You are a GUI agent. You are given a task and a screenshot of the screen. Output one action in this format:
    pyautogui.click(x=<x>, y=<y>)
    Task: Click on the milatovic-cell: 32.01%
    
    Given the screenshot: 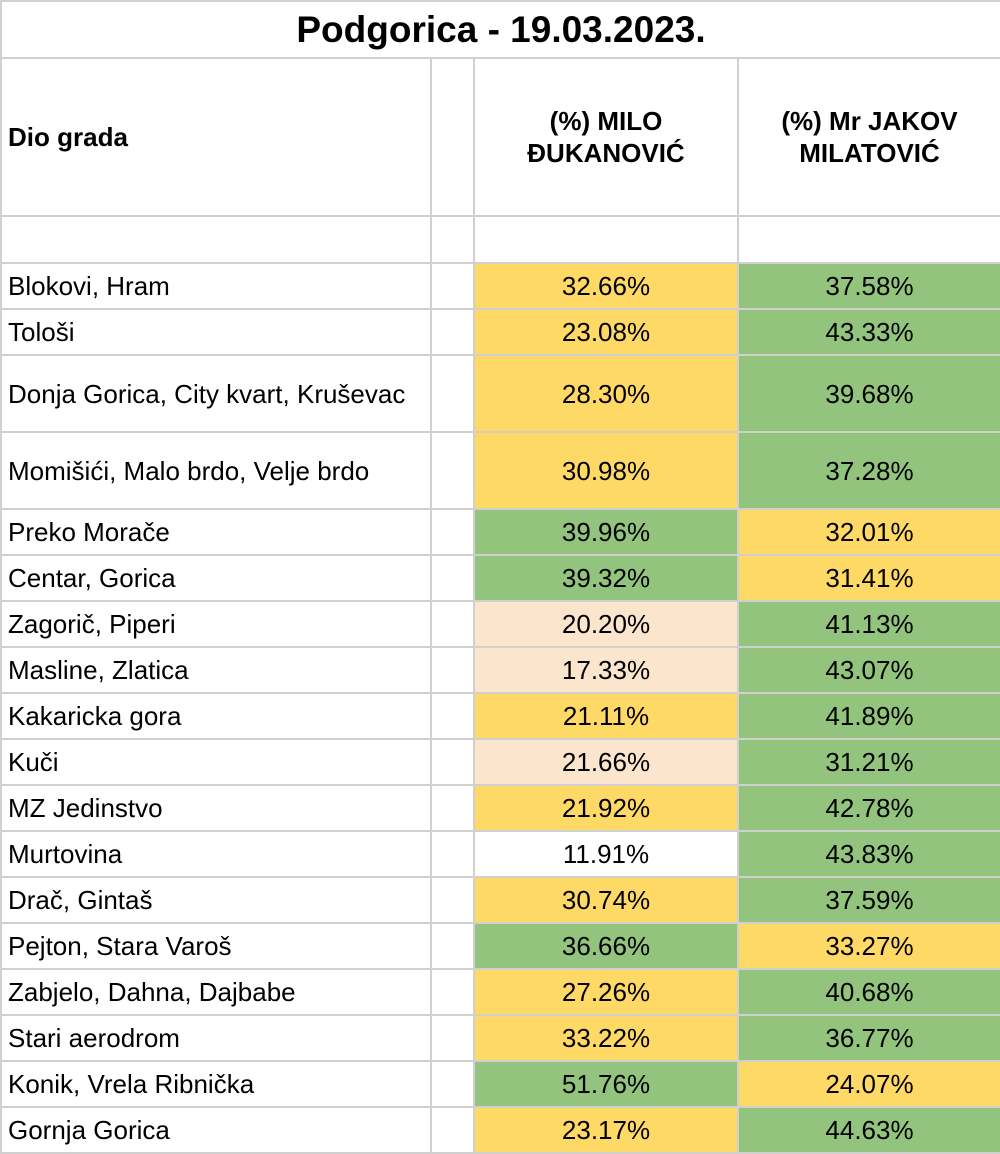 What is the action you would take?
    pyautogui.click(x=868, y=532)
    